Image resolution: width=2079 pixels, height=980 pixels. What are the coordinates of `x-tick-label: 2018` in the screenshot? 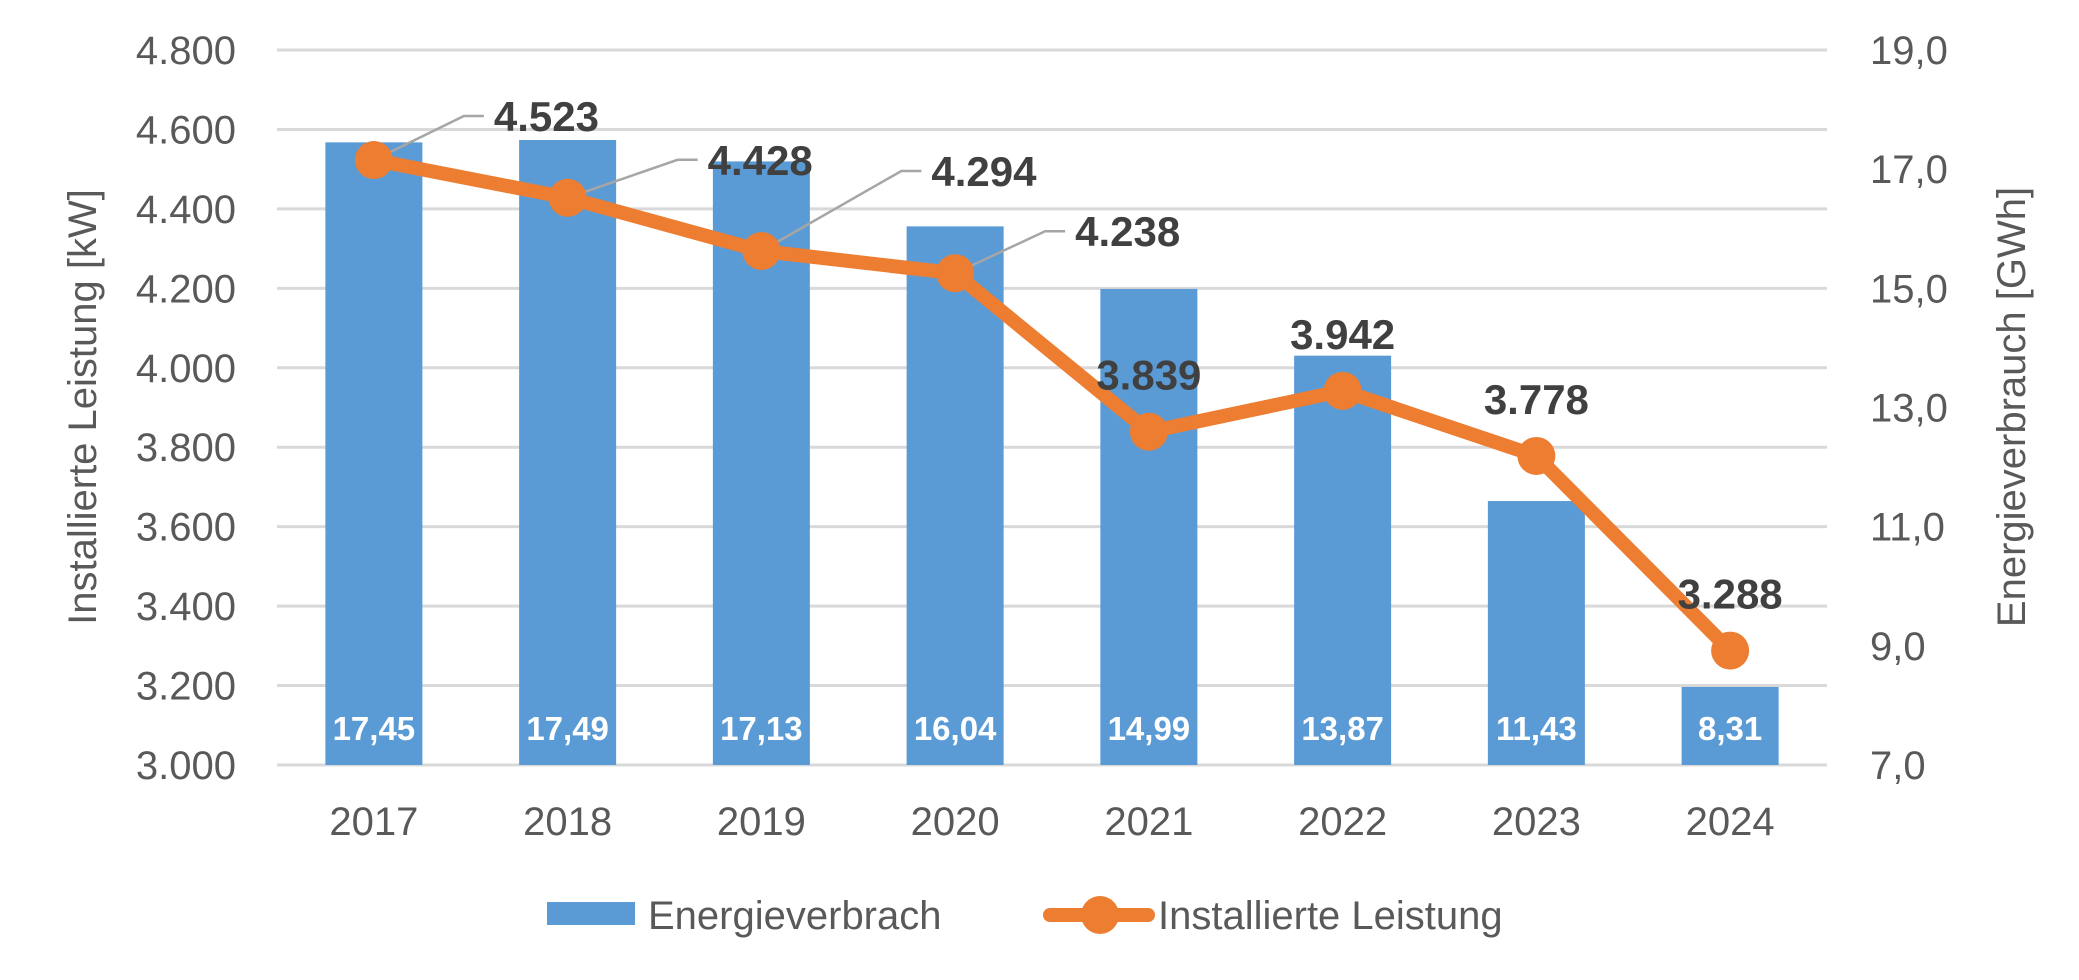 It's located at (567, 822).